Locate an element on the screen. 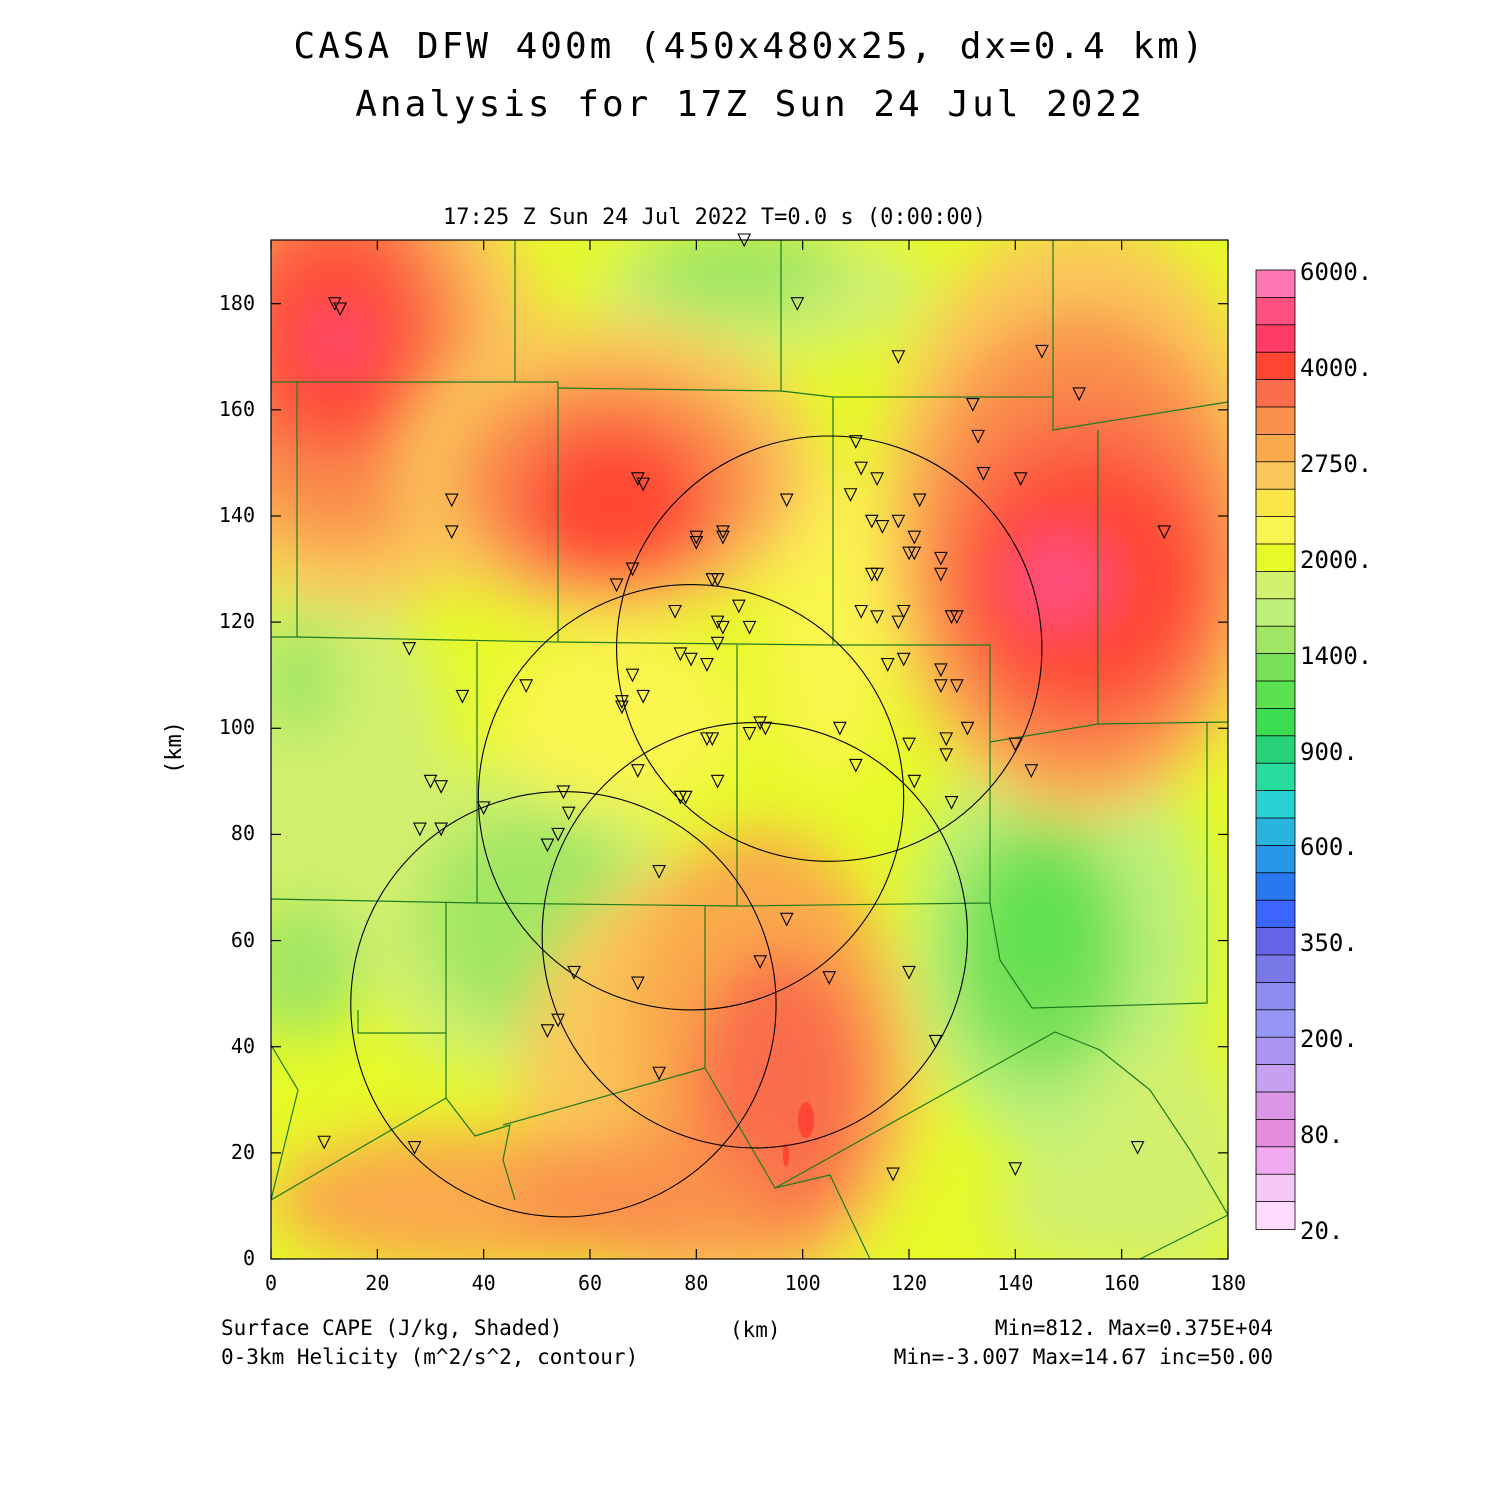  x-tick-label: 0 is located at coordinates (271, 1283).